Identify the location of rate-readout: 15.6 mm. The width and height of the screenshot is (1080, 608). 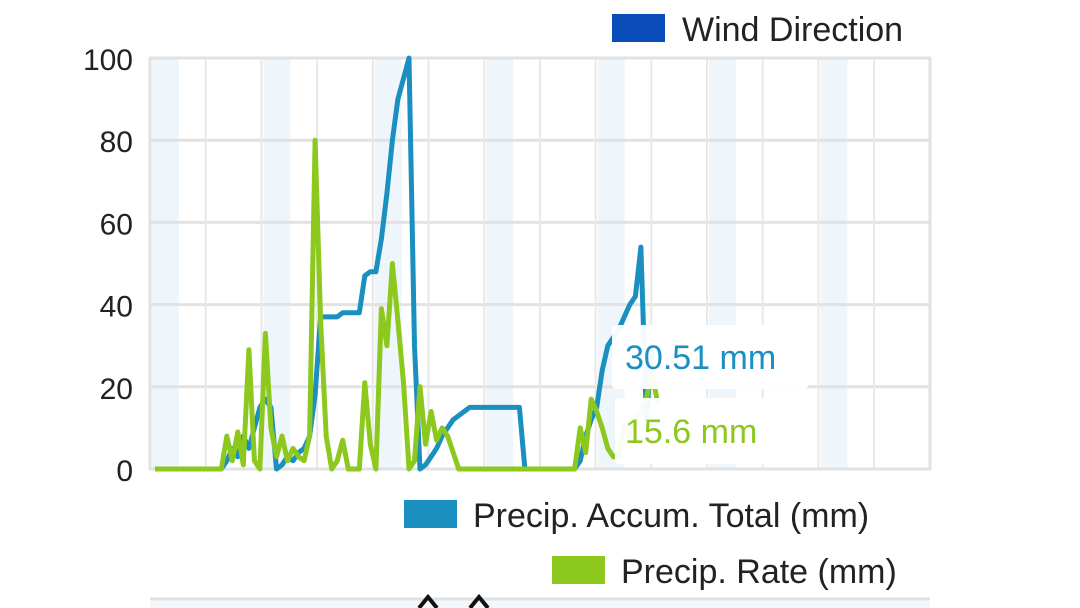
(691, 432).